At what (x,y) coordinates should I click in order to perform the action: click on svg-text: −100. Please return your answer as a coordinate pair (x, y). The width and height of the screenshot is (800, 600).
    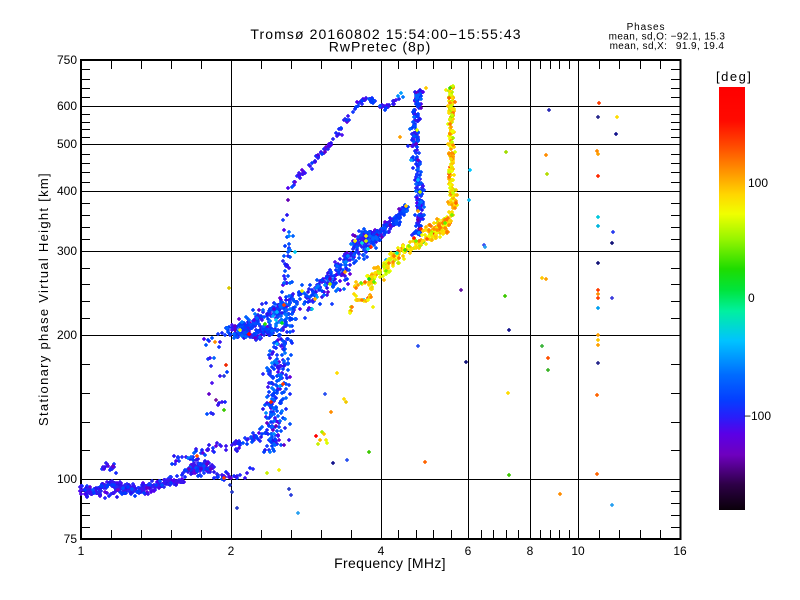
    Looking at the image, I should click on (757, 416).